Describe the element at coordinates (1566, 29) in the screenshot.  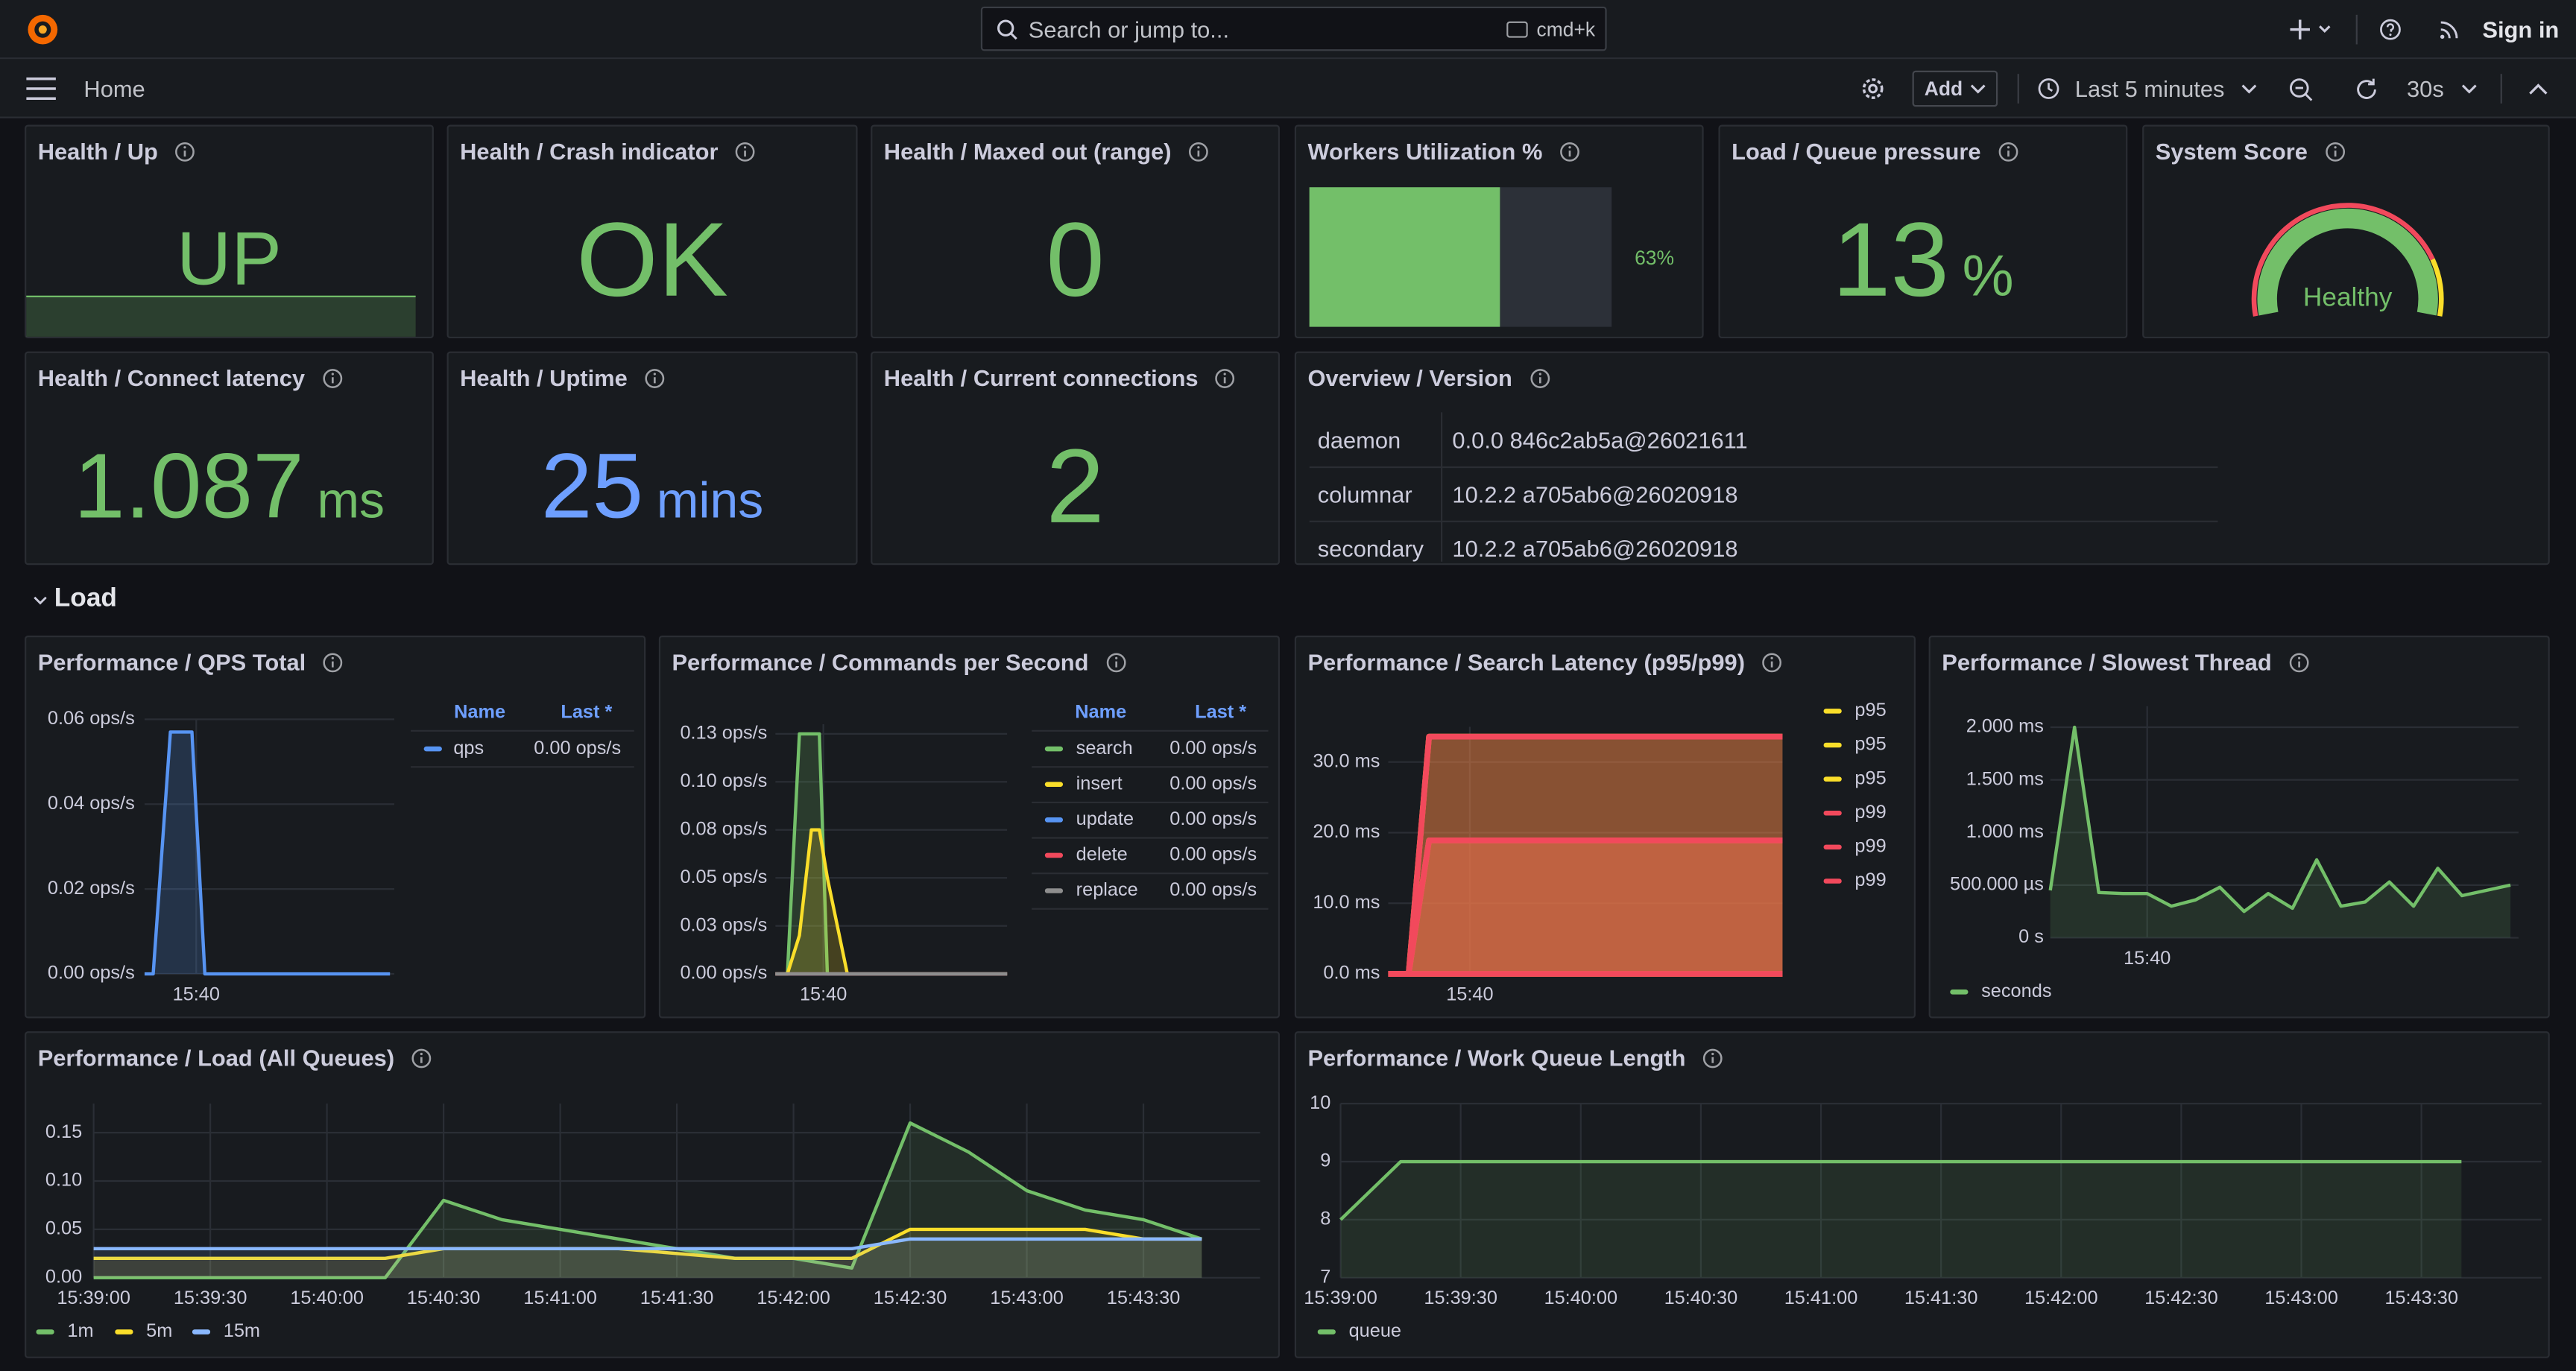
I see `search-shortcut: cmd+k` at that location.